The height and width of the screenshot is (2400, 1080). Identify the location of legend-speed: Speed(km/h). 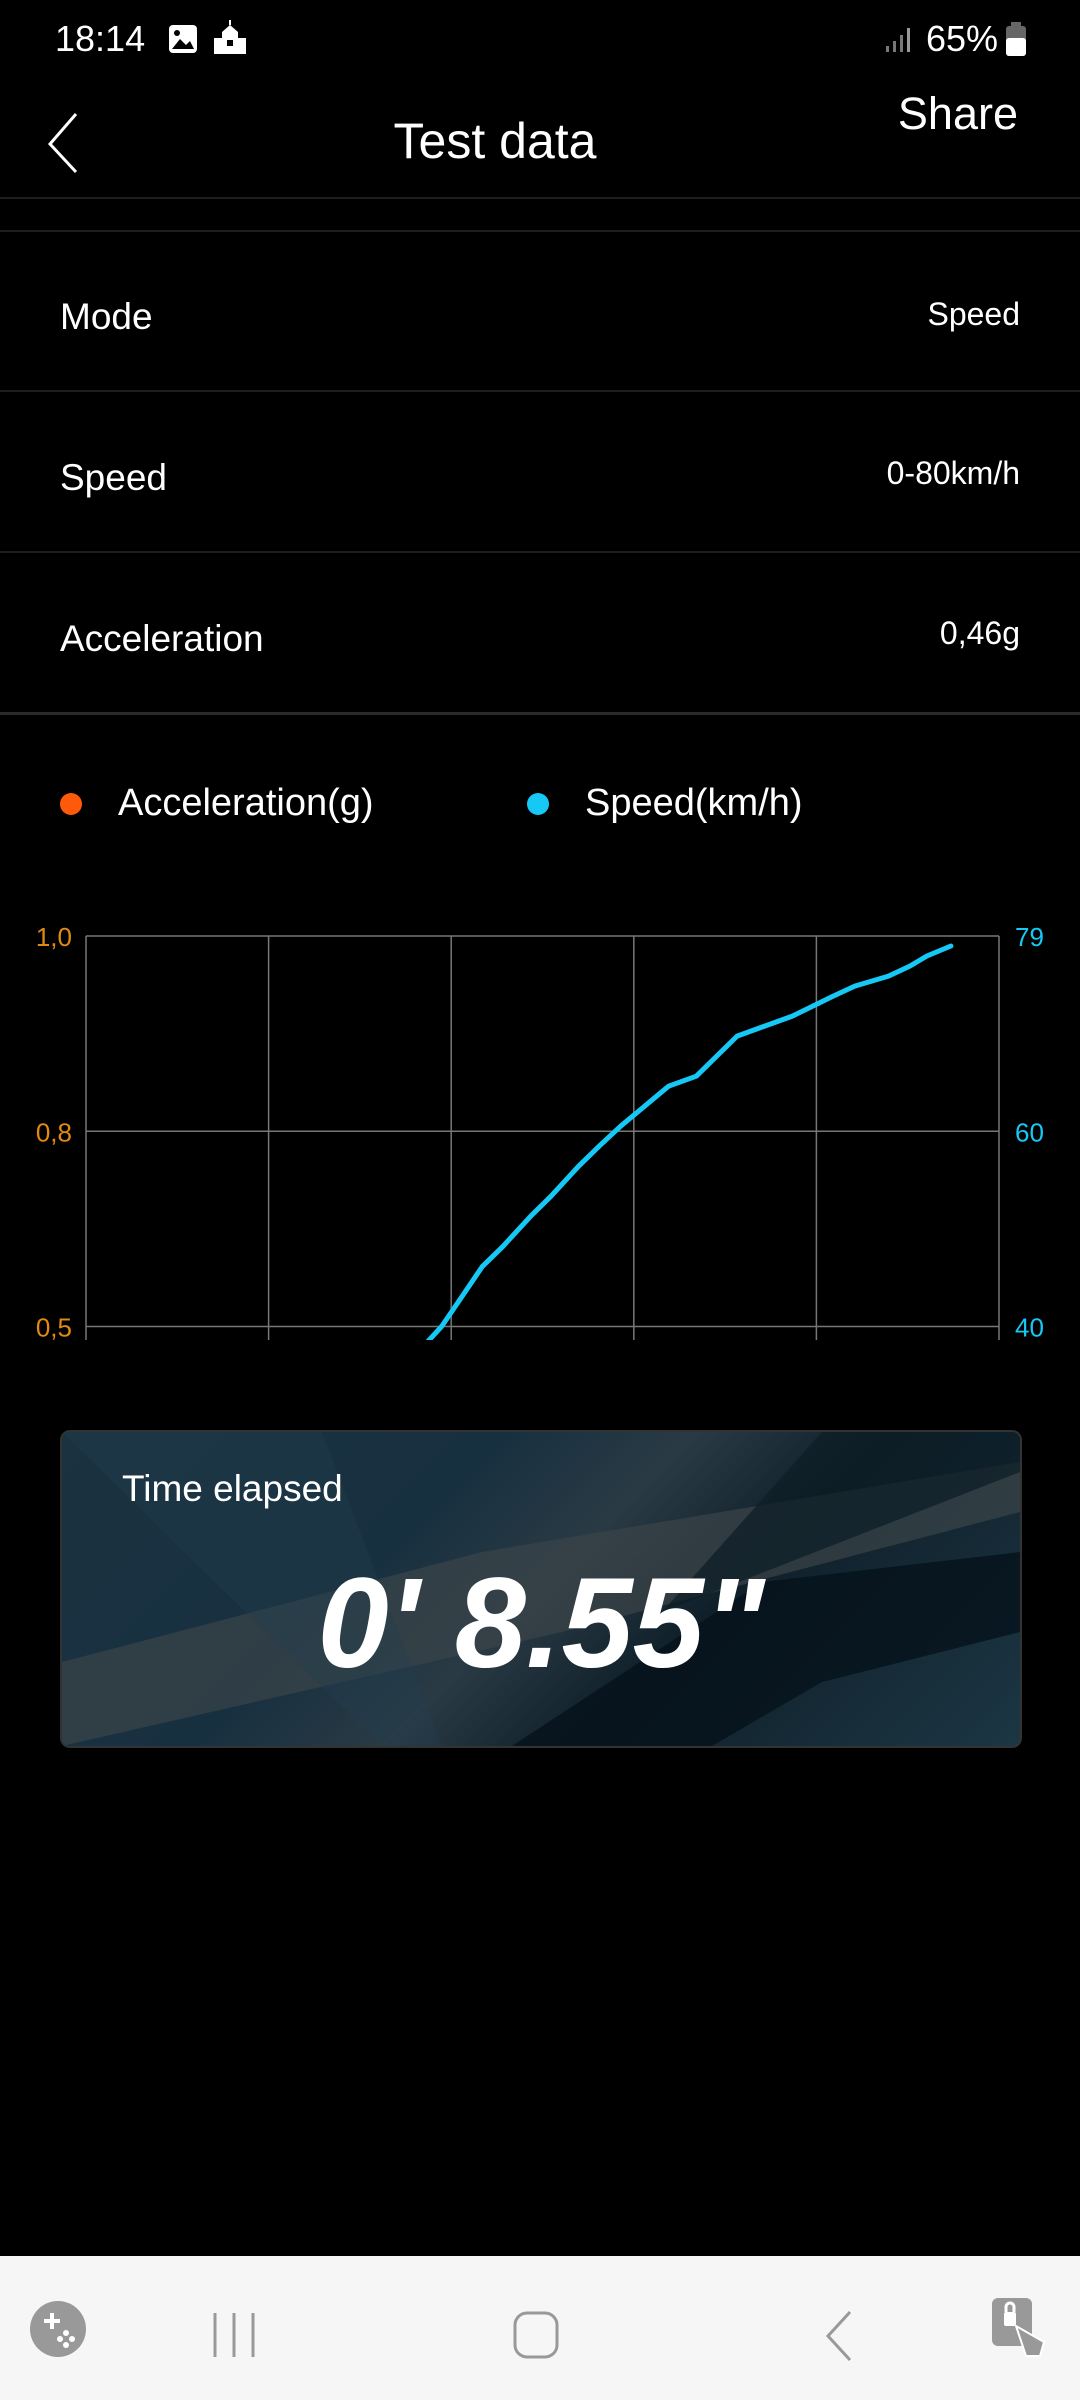
(665, 803).